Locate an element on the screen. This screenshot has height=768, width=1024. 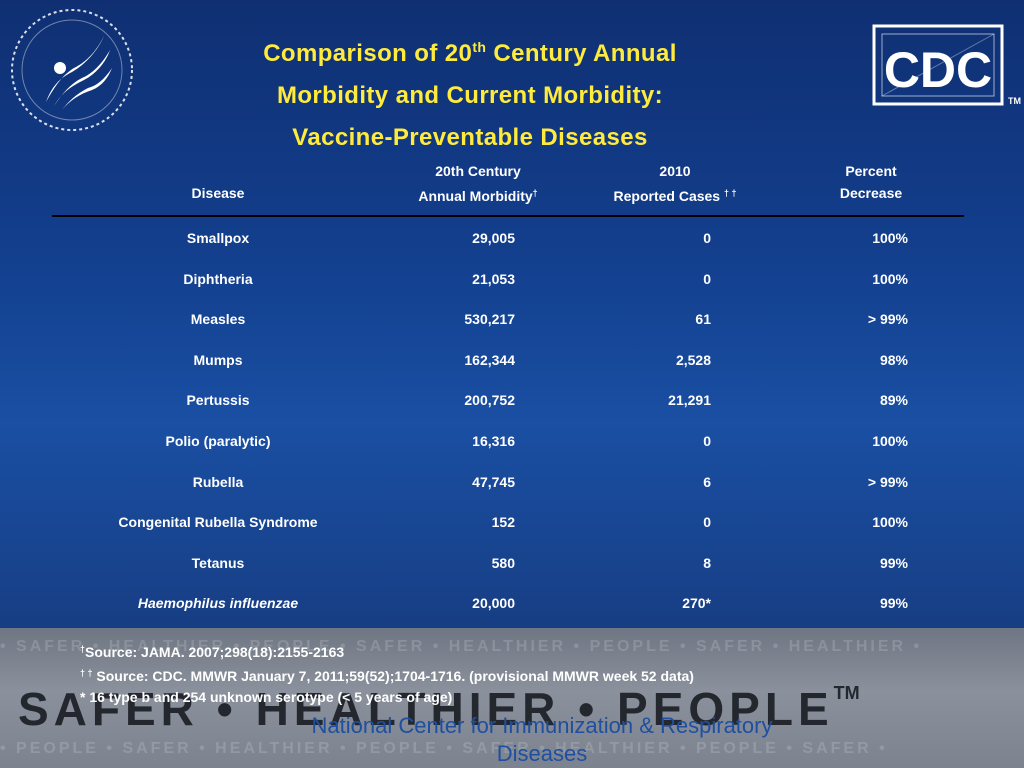
table-row: Haemophilus influenzae 20,000 270* 99% is located at coordinates (512, 603).